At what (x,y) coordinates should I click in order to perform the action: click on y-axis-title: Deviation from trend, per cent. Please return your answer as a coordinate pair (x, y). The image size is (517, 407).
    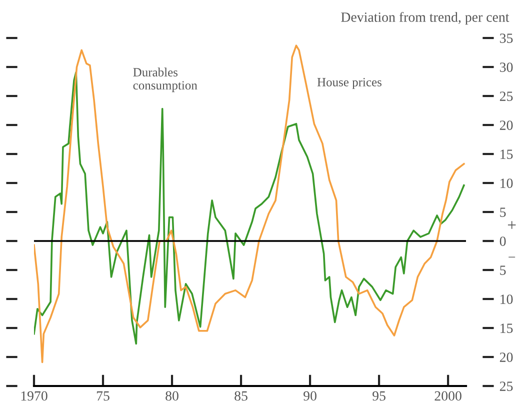
    Looking at the image, I should click on (425, 18).